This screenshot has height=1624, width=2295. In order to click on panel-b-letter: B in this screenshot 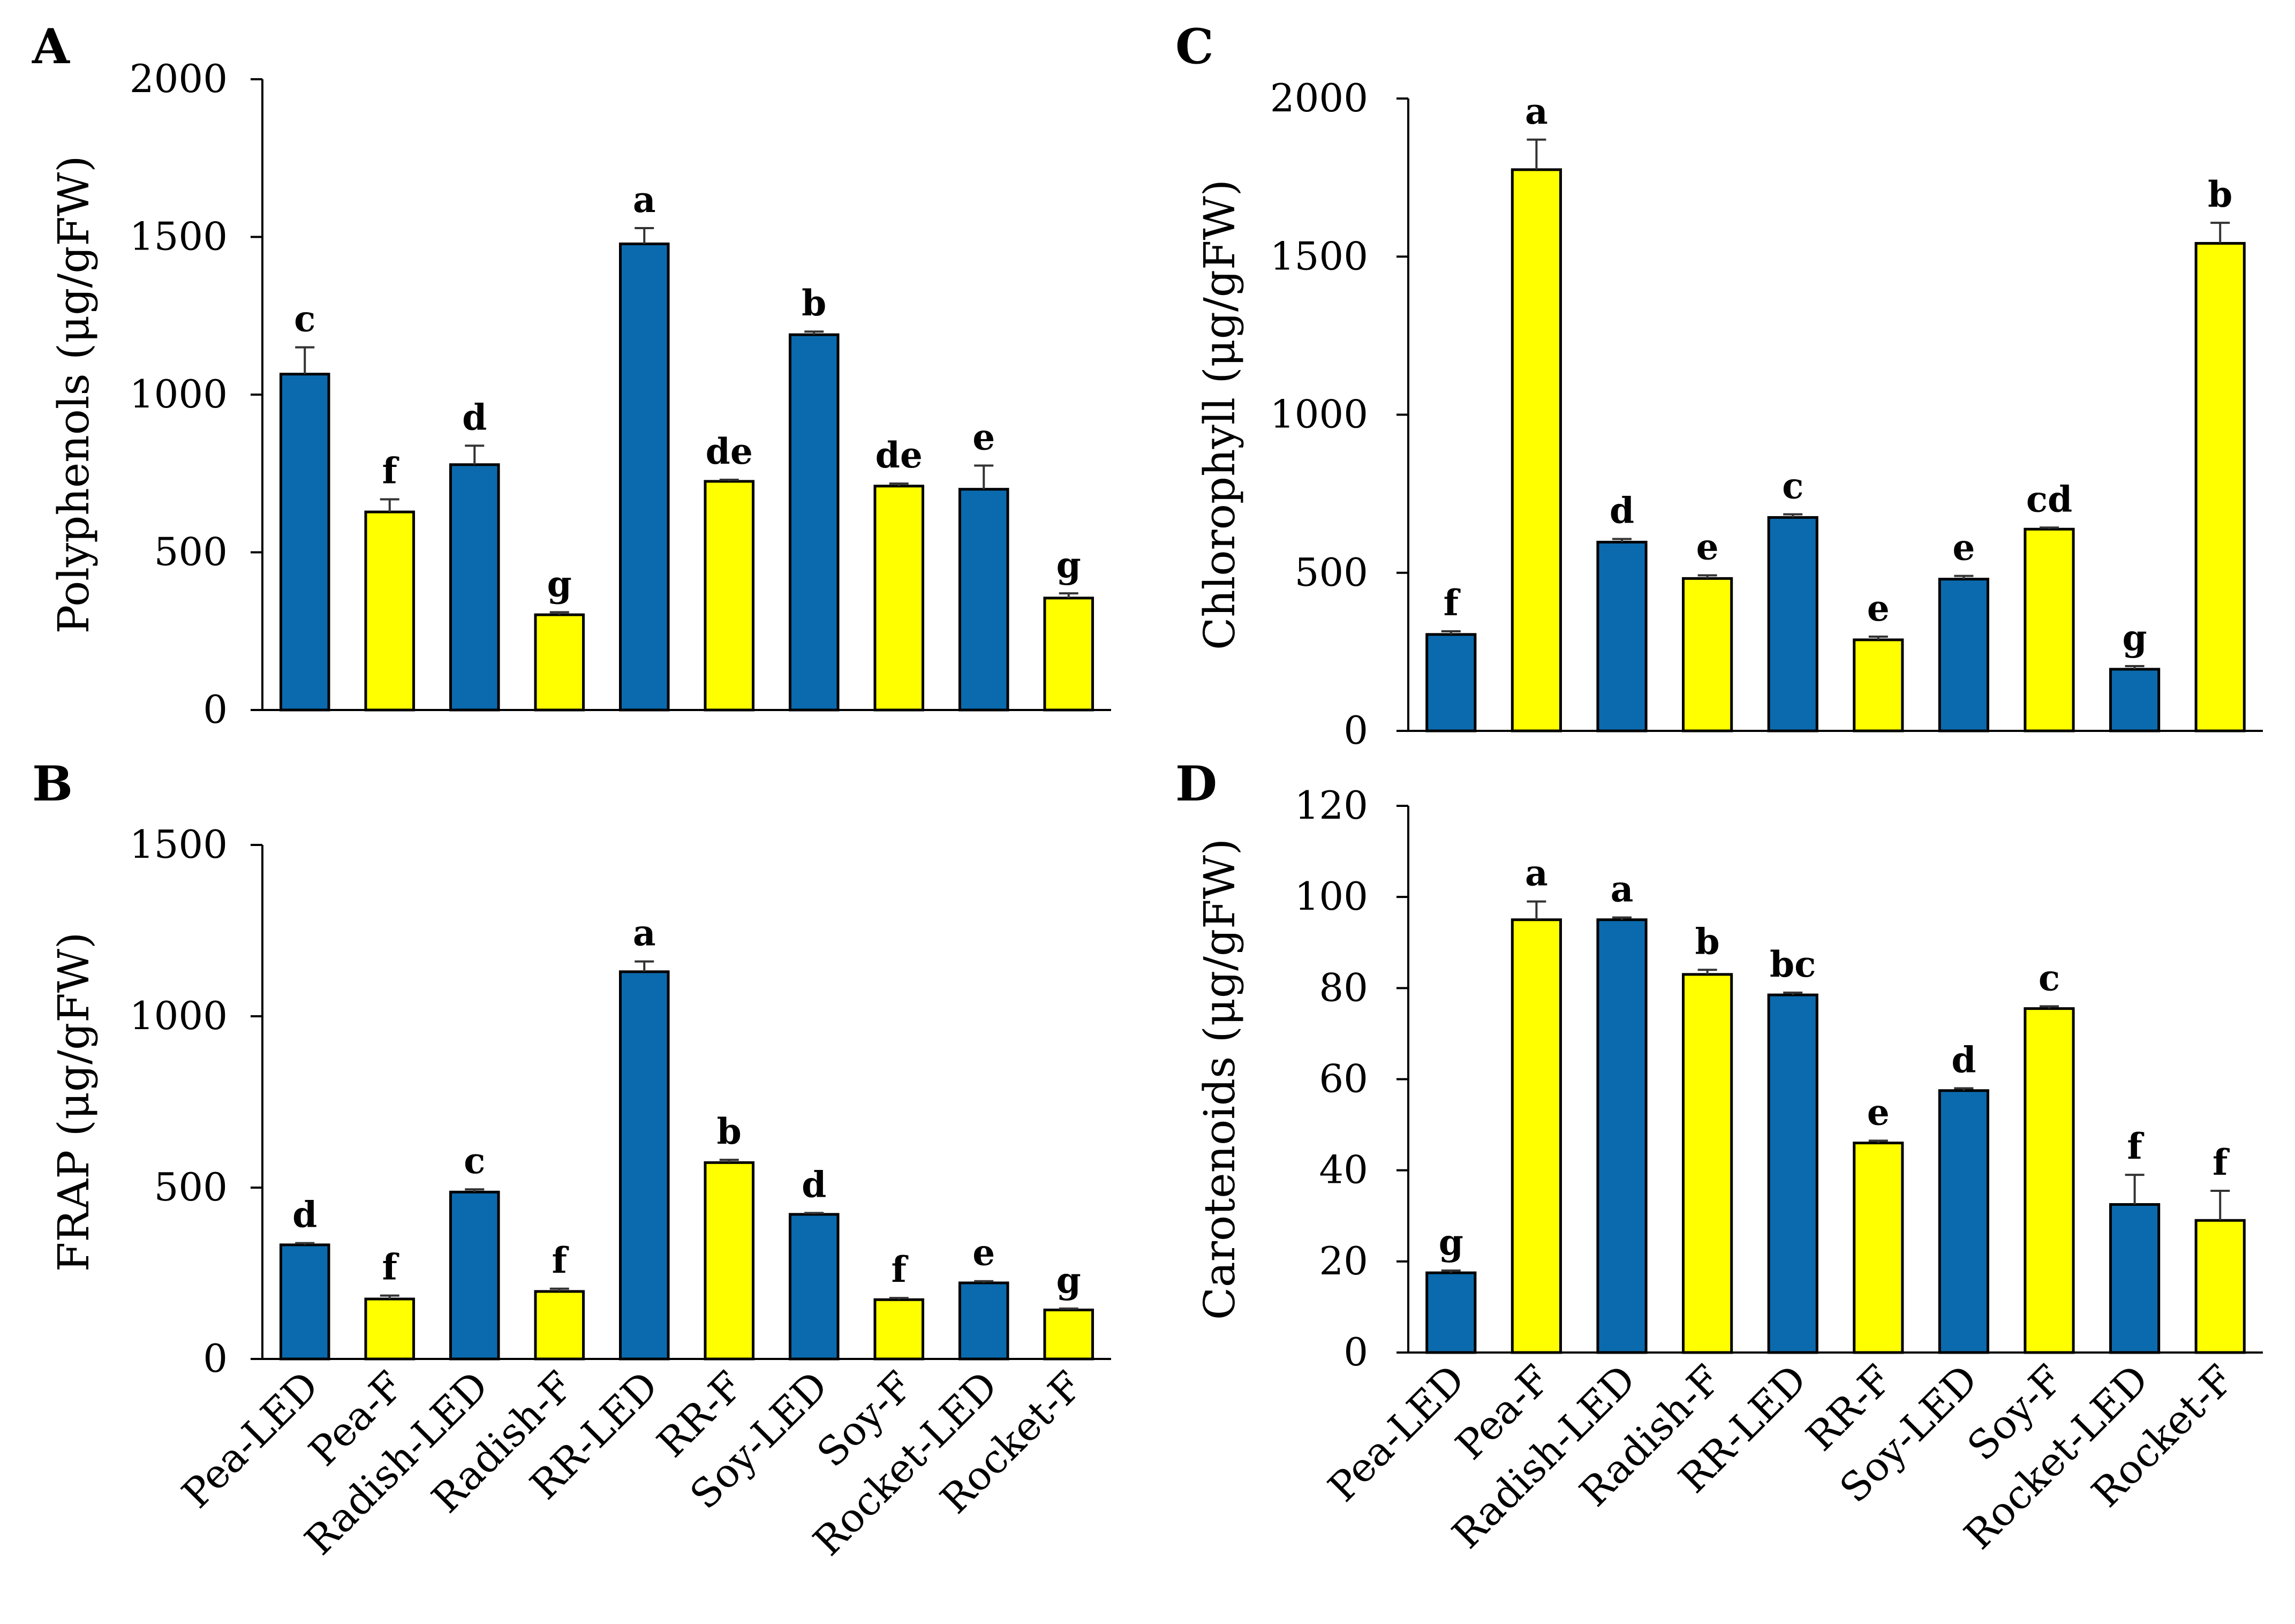, I will do `click(52, 784)`.